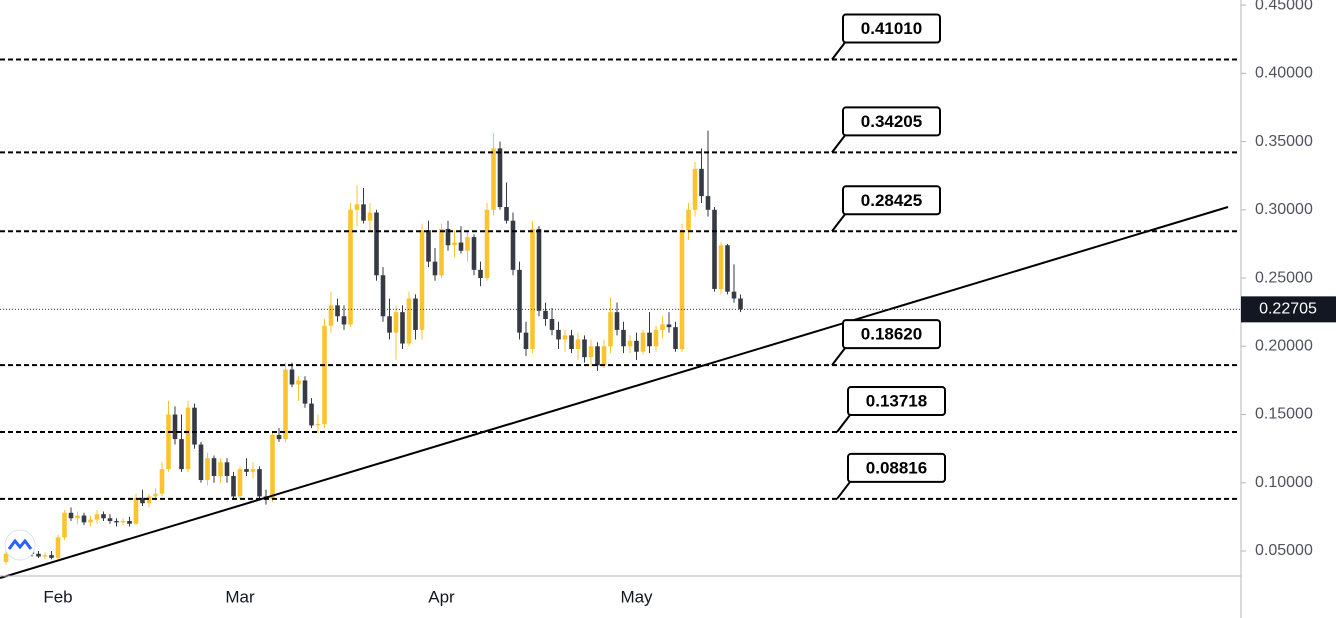  What do you see at coordinates (1284, 482) in the screenshot?
I see `y-tick-label: 0.10000` at bounding box center [1284, 482].